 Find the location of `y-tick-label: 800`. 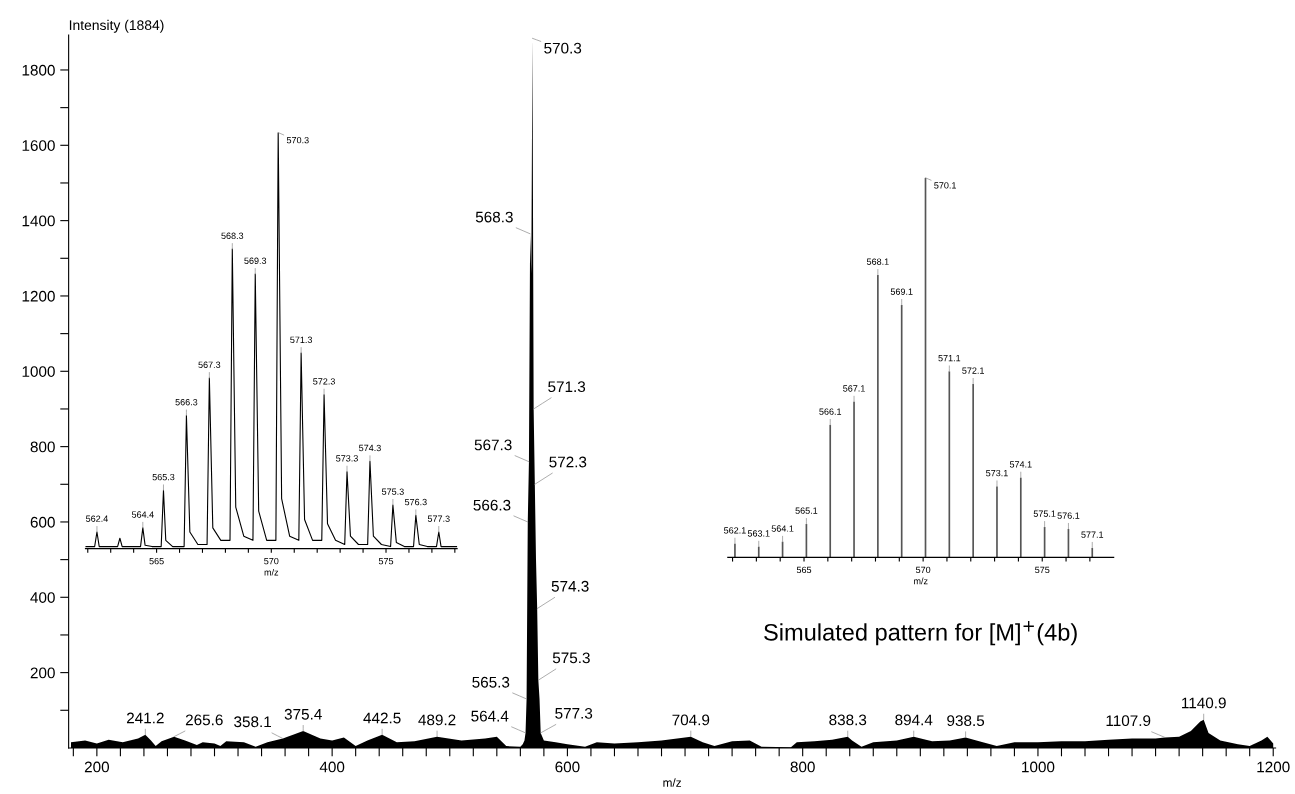

y-tick-label: 800 is located at coordinates (42, 447).